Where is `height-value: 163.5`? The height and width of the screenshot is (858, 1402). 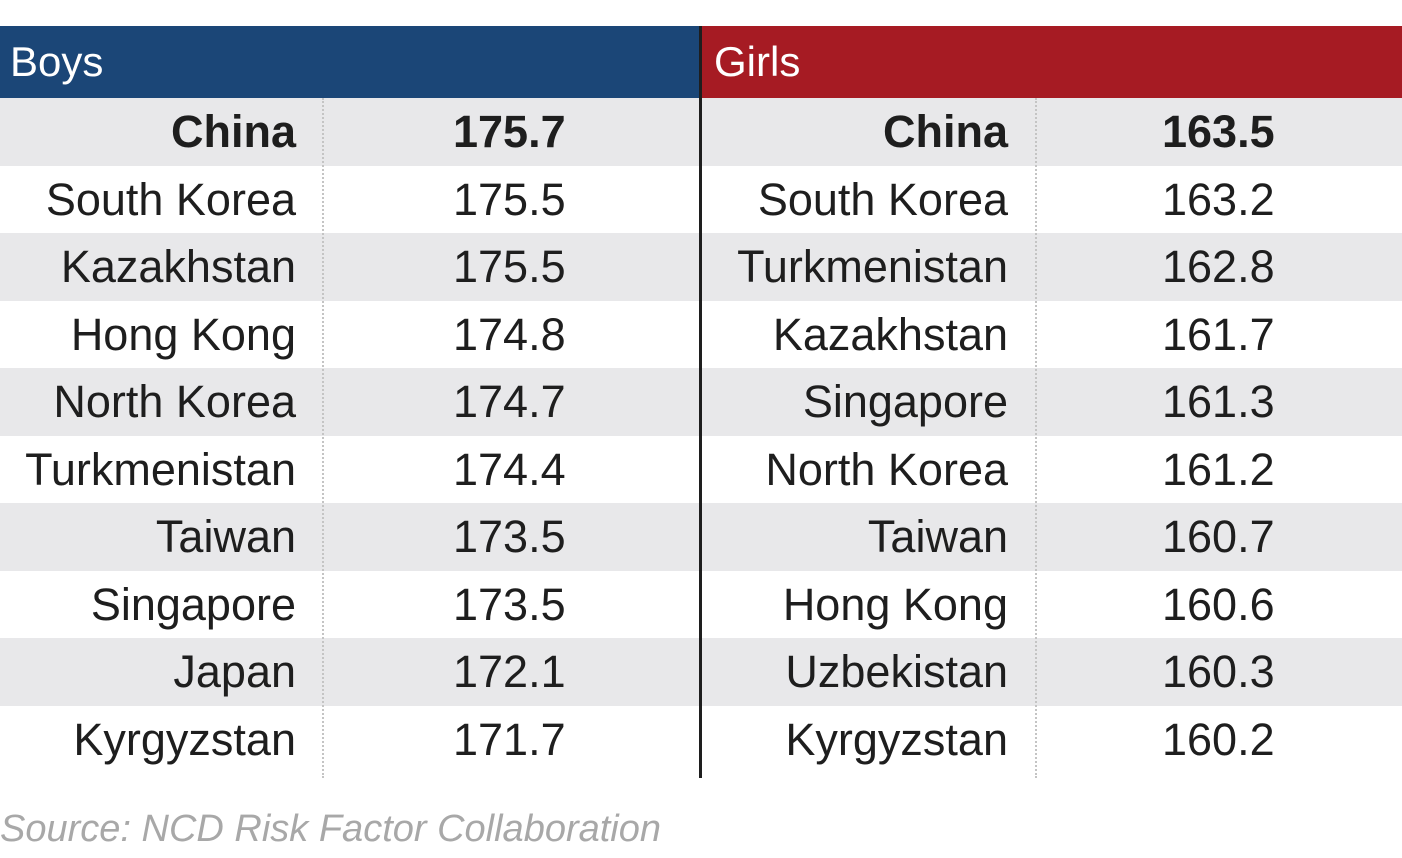
height-value: 163.5 is located at coordinates (1218, 131).